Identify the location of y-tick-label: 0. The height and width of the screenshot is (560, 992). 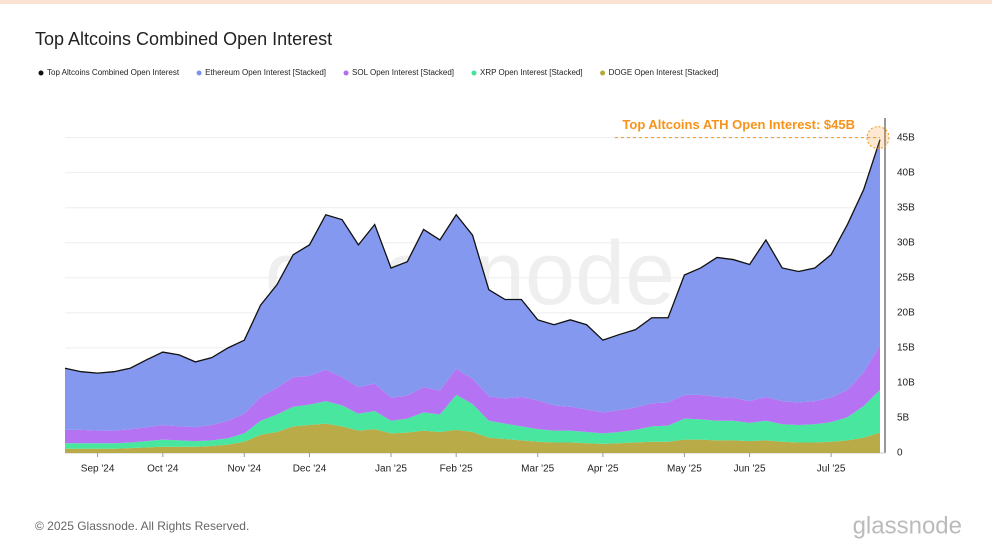
(900, 453).